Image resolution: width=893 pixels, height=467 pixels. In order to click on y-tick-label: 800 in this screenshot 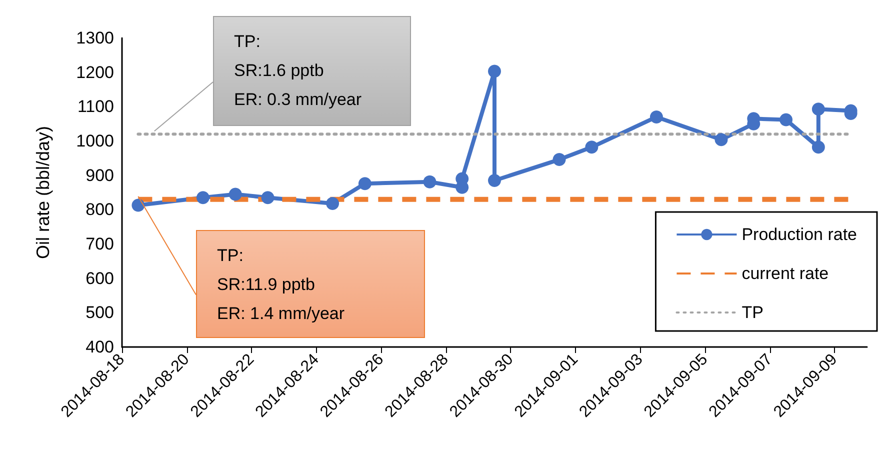, I will do `click(100, 210)`.